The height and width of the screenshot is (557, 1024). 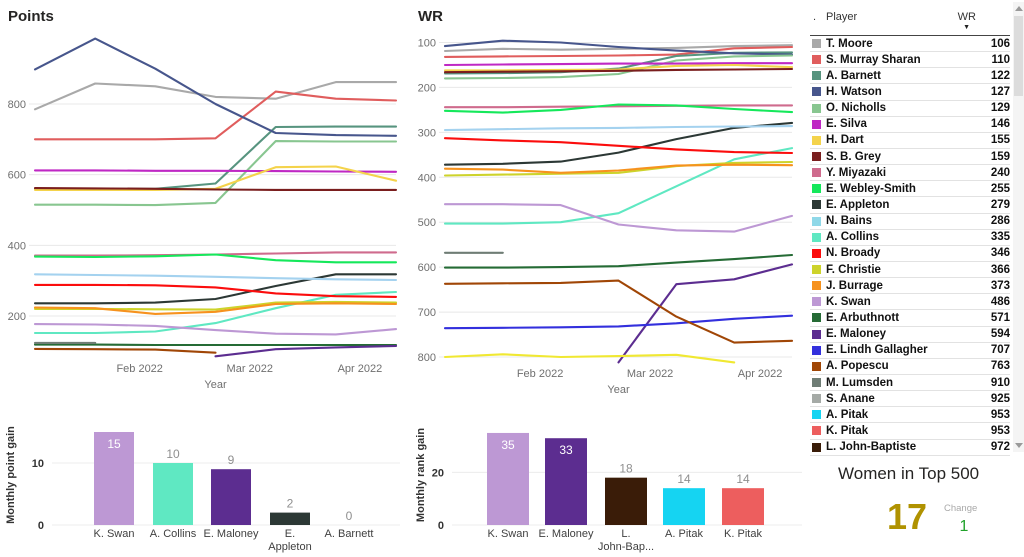 I want to click on player-name: N. Broady, so click(x=853, y=253).